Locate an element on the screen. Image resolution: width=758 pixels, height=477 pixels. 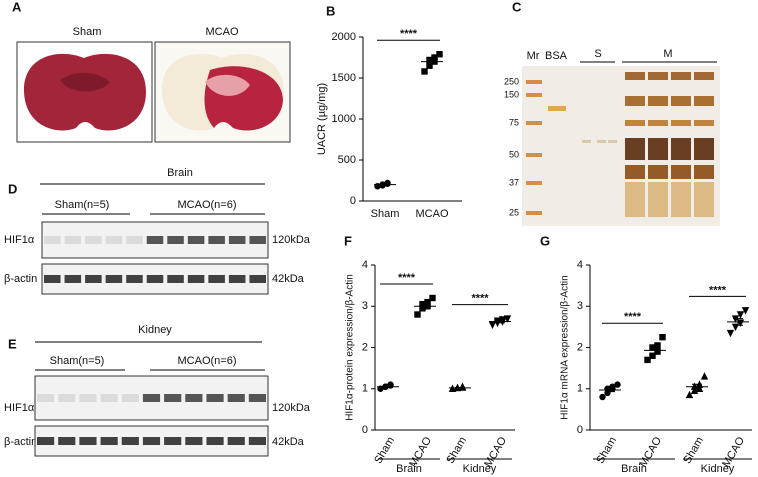
y-axis-label: HIF1α mRNA expression/β-Actin is located at coordinates (565, 347).